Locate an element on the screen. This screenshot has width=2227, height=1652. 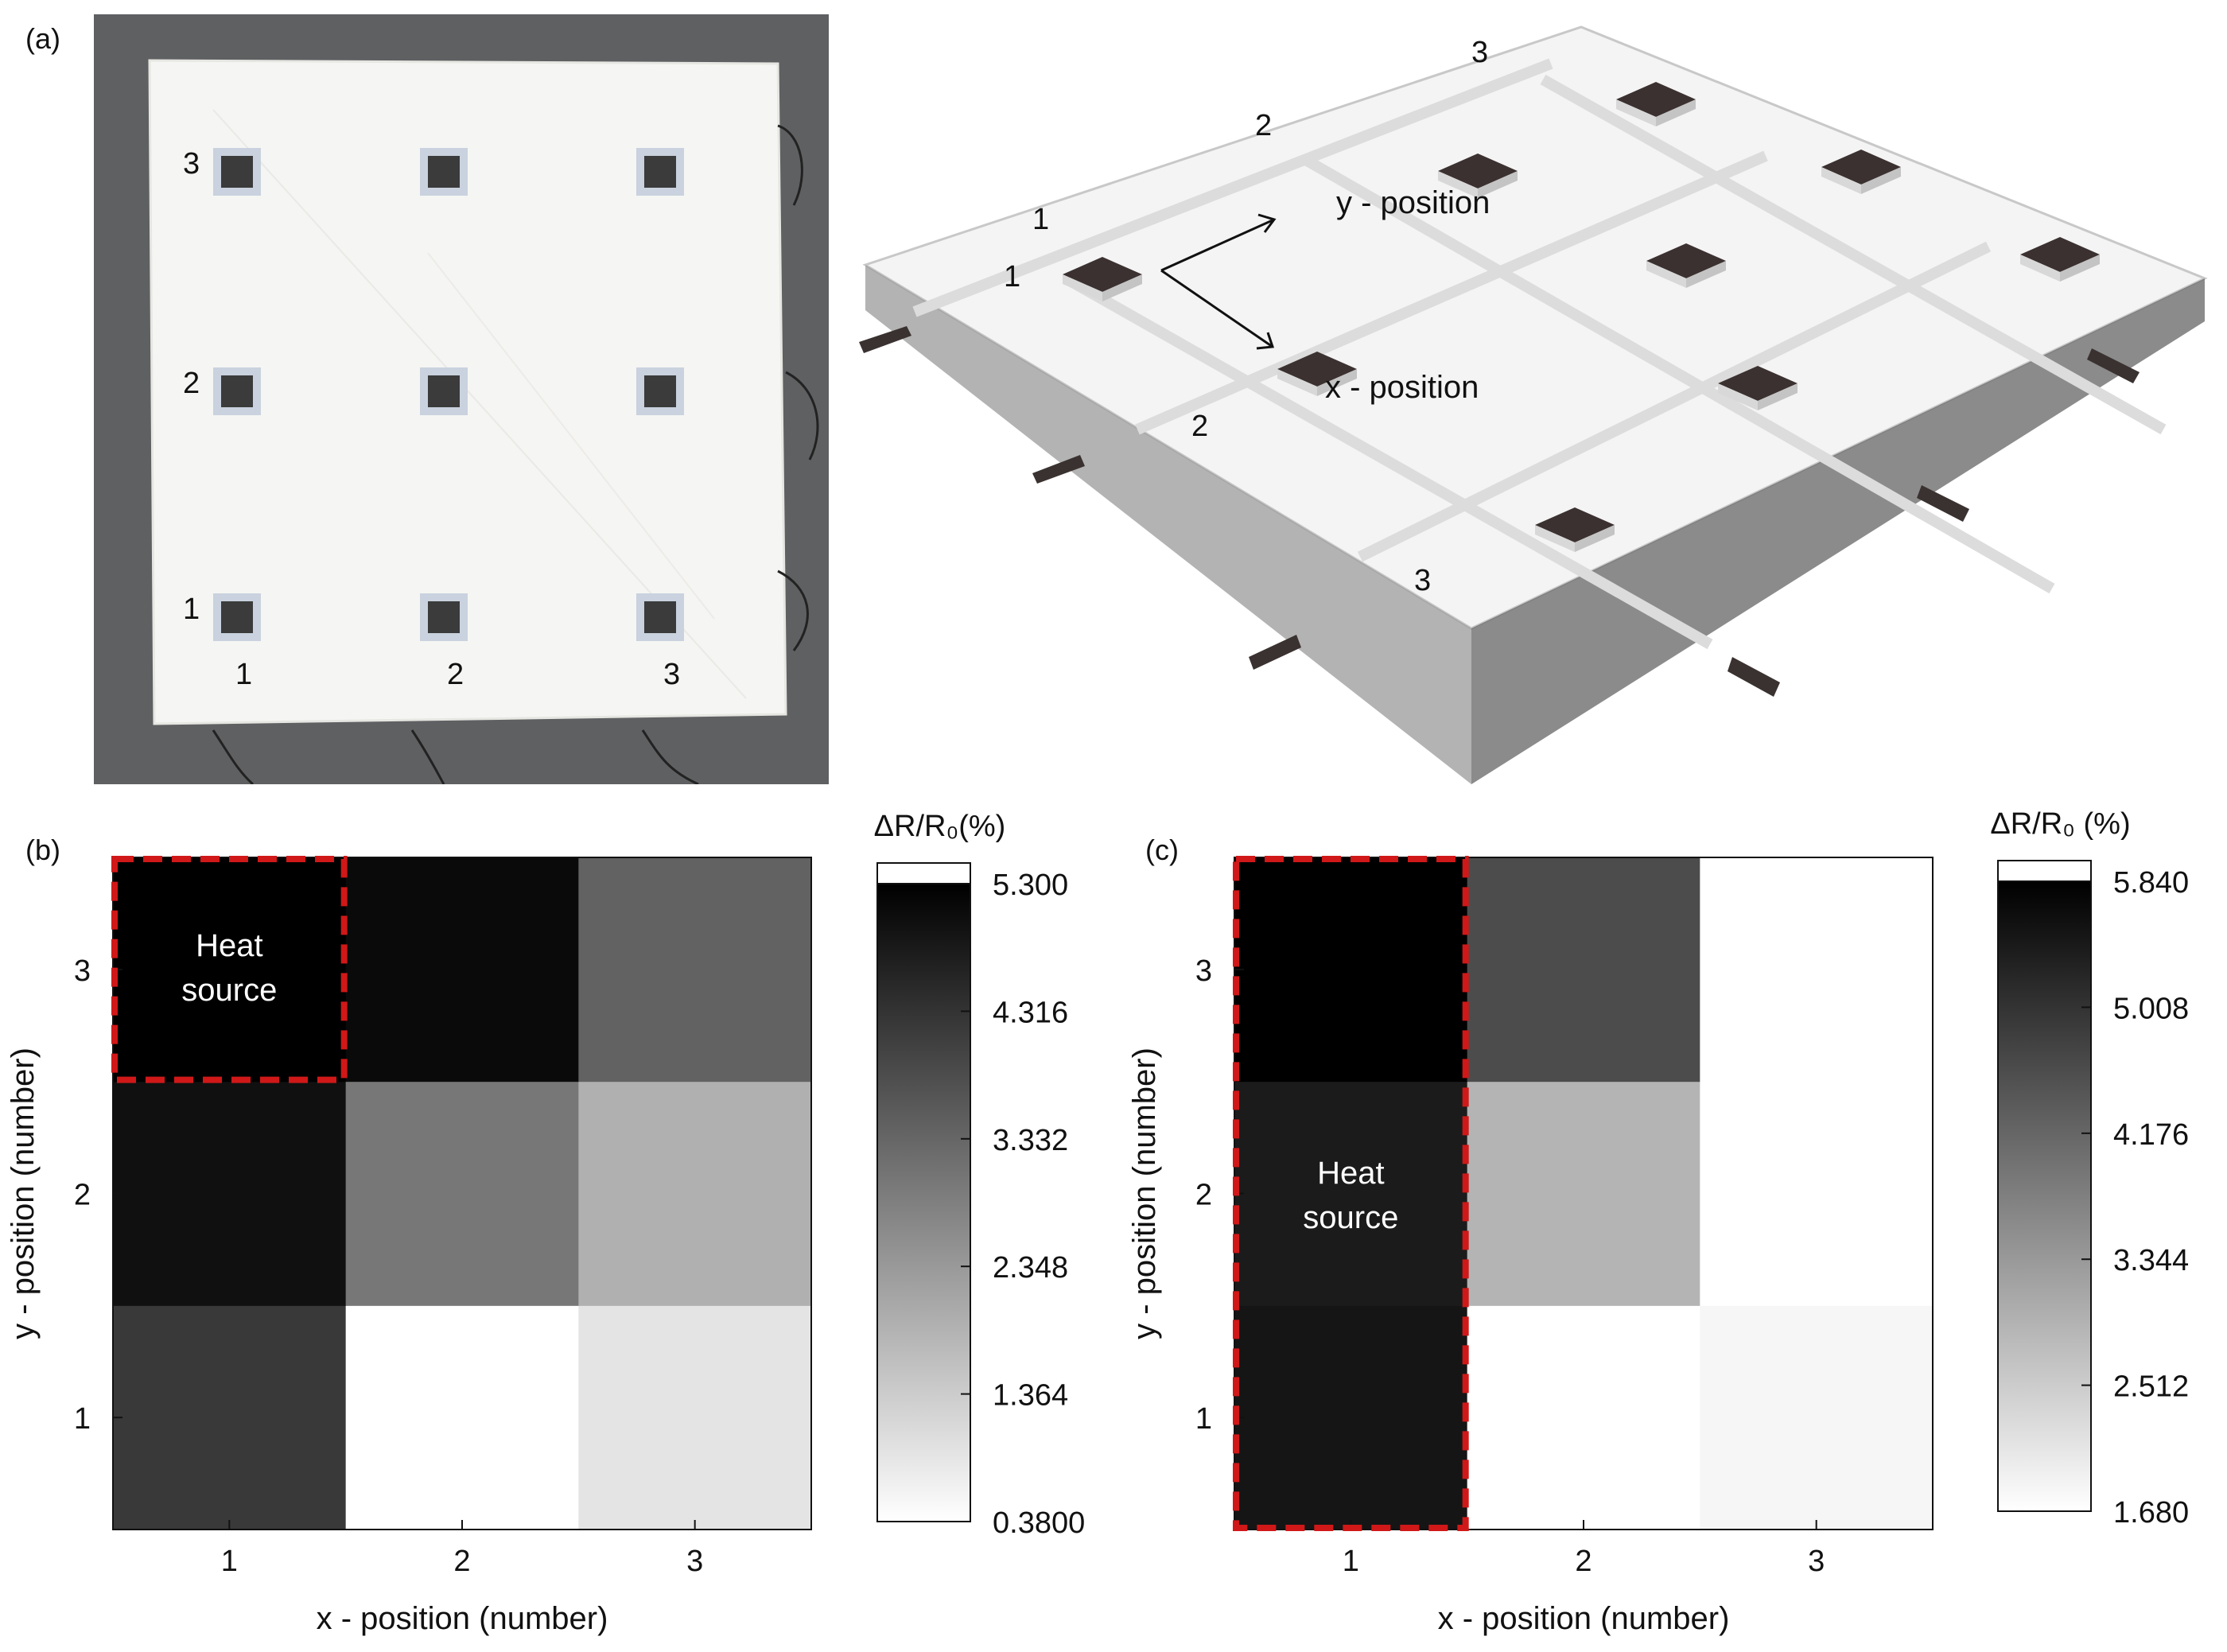
axis-arrows is located at coordinates (1218, 281).